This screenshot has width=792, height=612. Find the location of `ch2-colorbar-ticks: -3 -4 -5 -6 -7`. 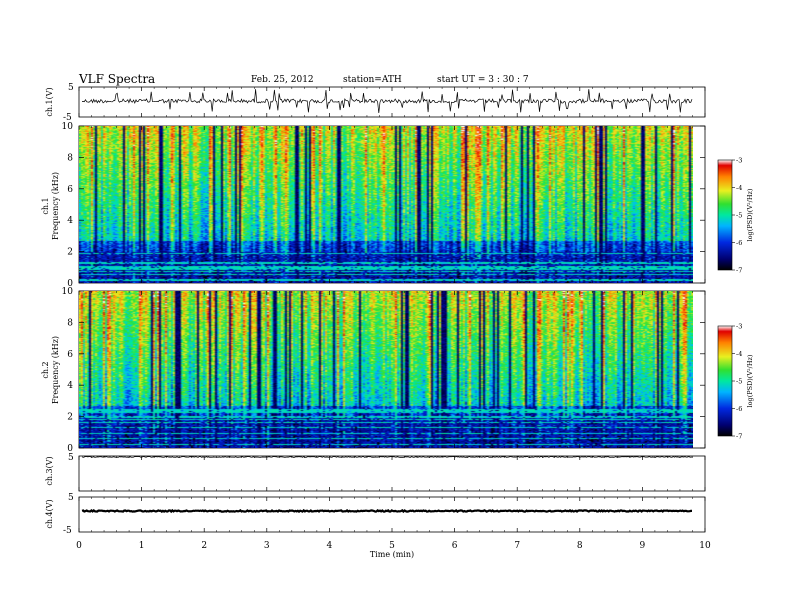

ch2-colorbar-ticks: -3 -4 -5 -6 -7 is located at coordinates (737, 382).